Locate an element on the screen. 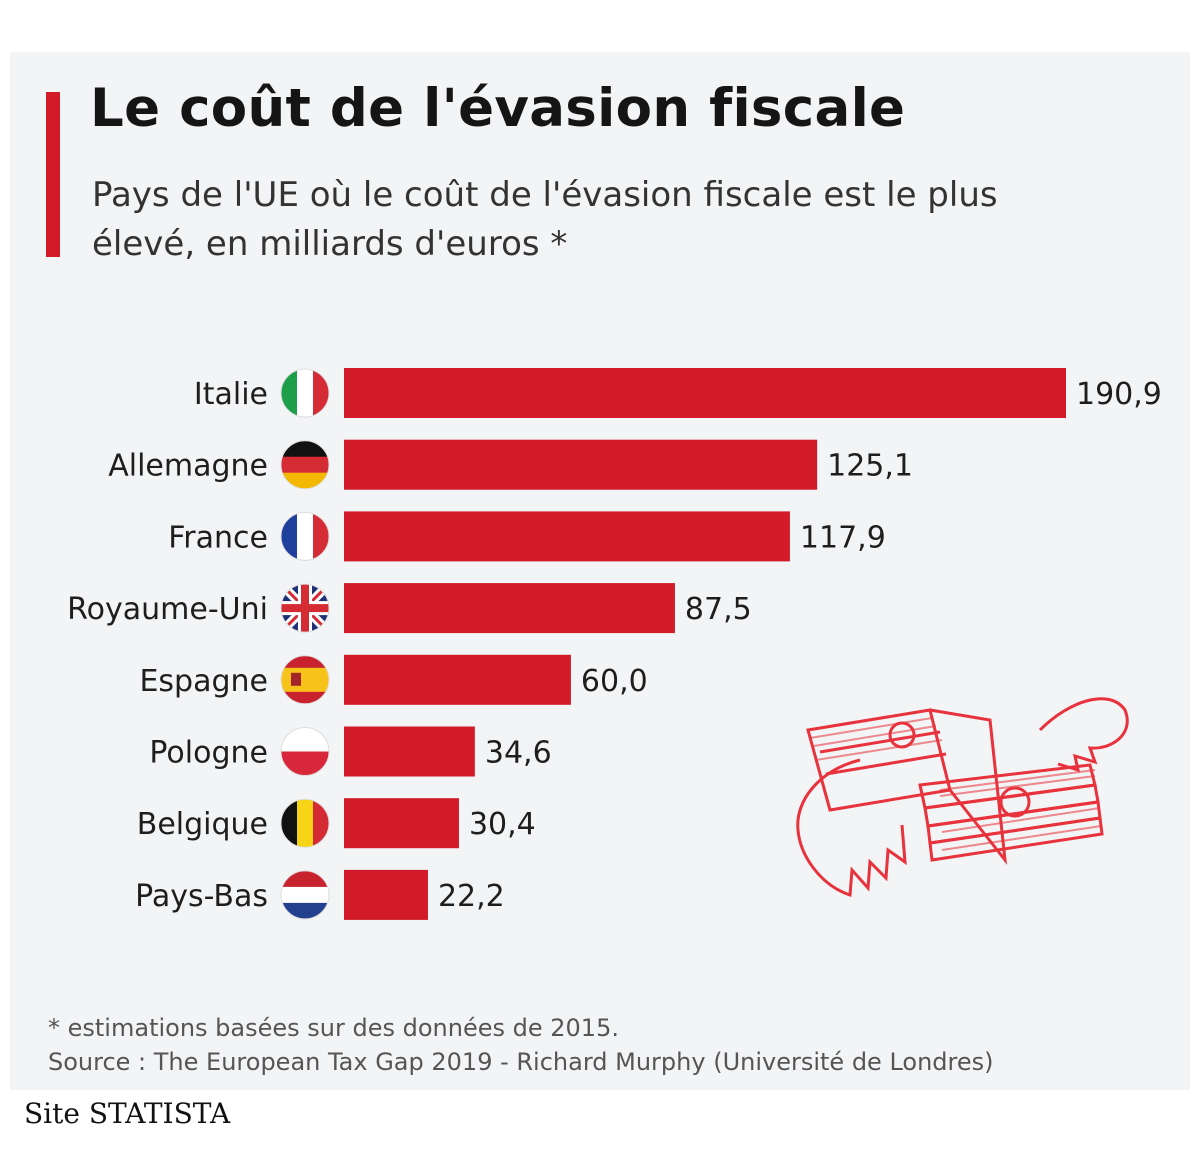 This screenshot has width=1200, height=1155. flying-money-icon is located at coordinates (962, 797).